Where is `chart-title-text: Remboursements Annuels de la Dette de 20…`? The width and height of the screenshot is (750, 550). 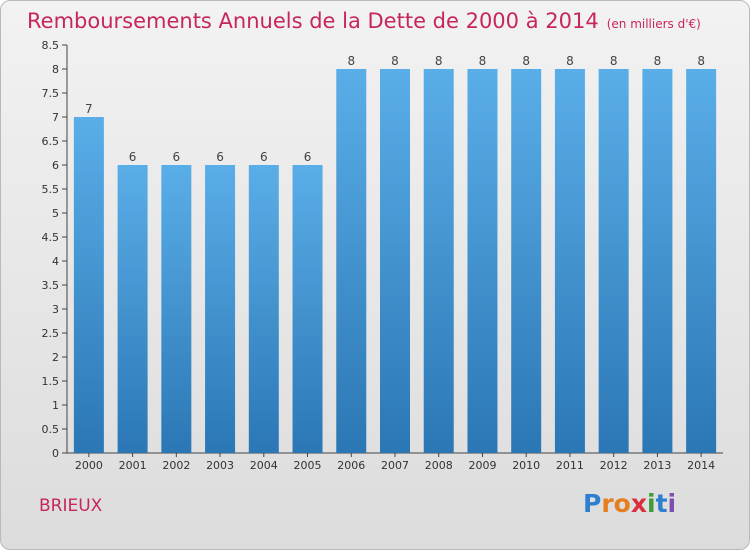
chart-title-text: Remboursements Annuels de la Dette de 20… is located at coordinates (313, 21).